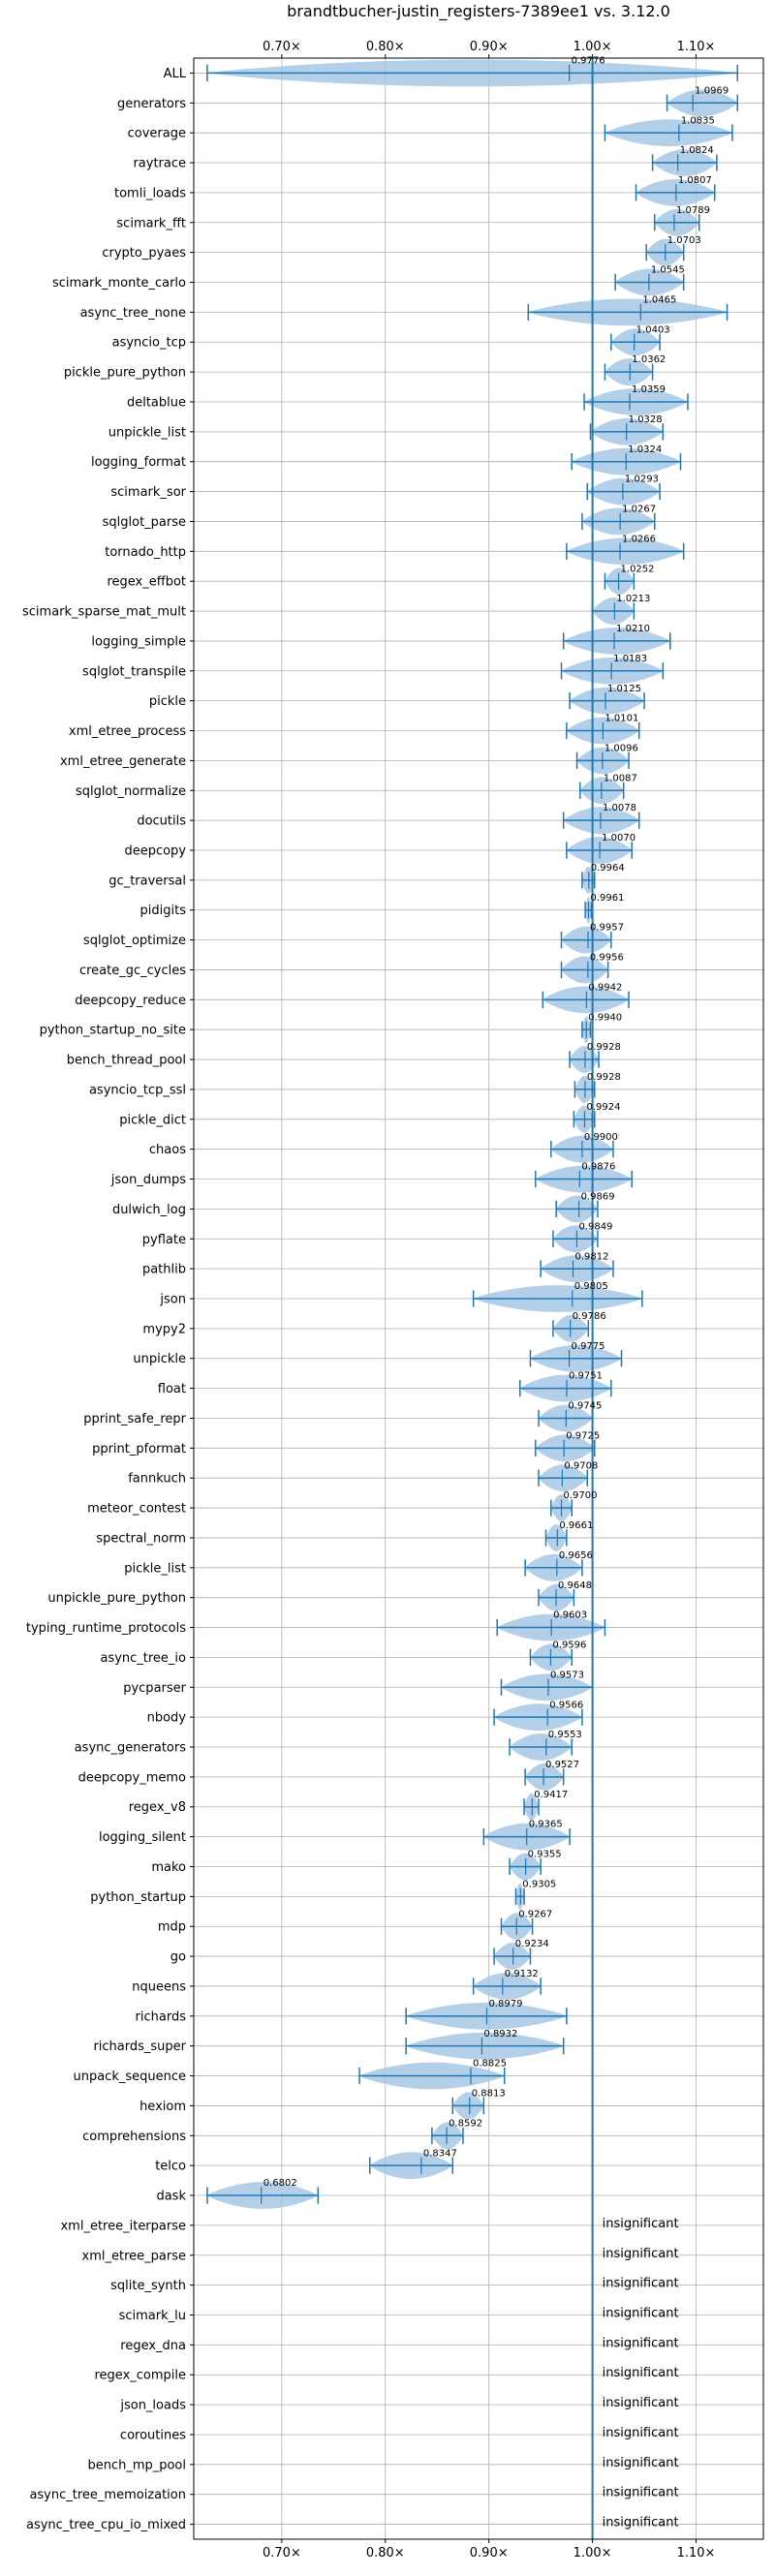 The image size is (775, 2576). I want to click on value-label: 1.0183, so click(630, 659).